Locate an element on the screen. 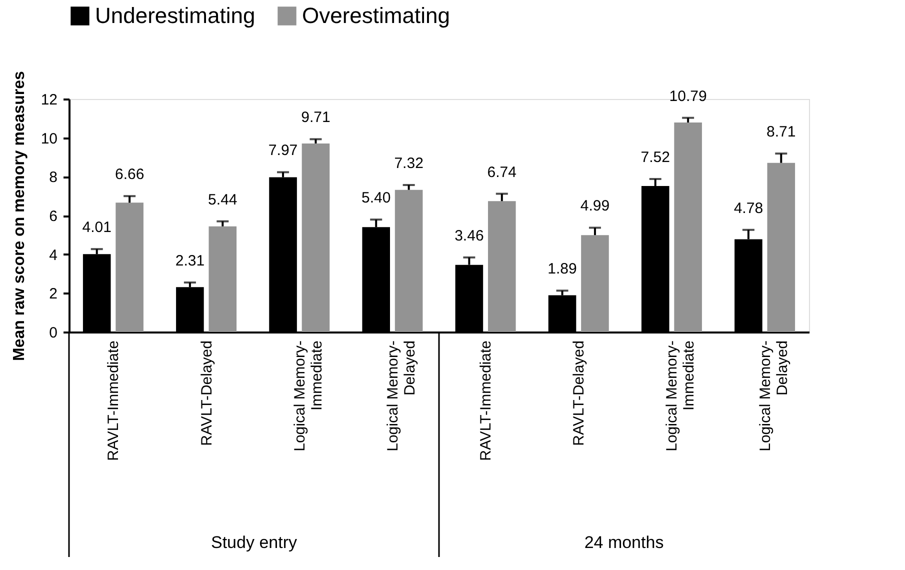 The width and height of the screenshot is (905, 570). y-tick-label: 2 is located at coordinates (53, 294).